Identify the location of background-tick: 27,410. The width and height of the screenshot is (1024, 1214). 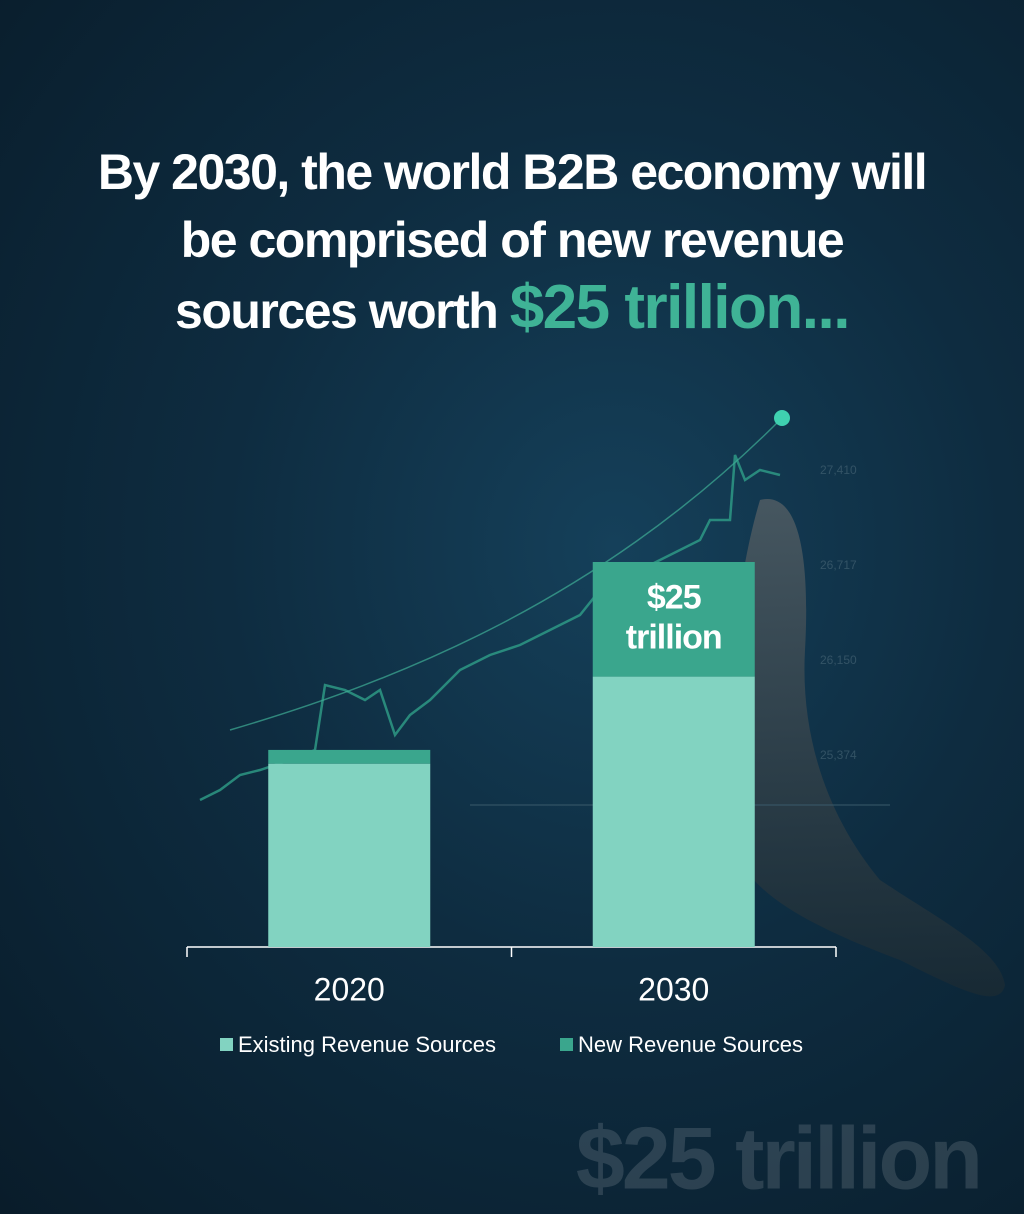
(838, 470).